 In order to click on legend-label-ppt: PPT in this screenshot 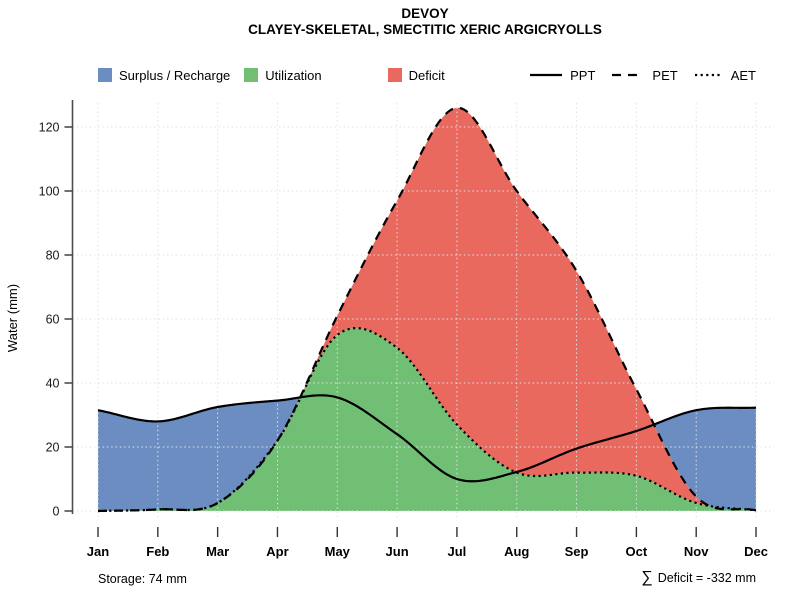, I will do `click(583, 75)`.